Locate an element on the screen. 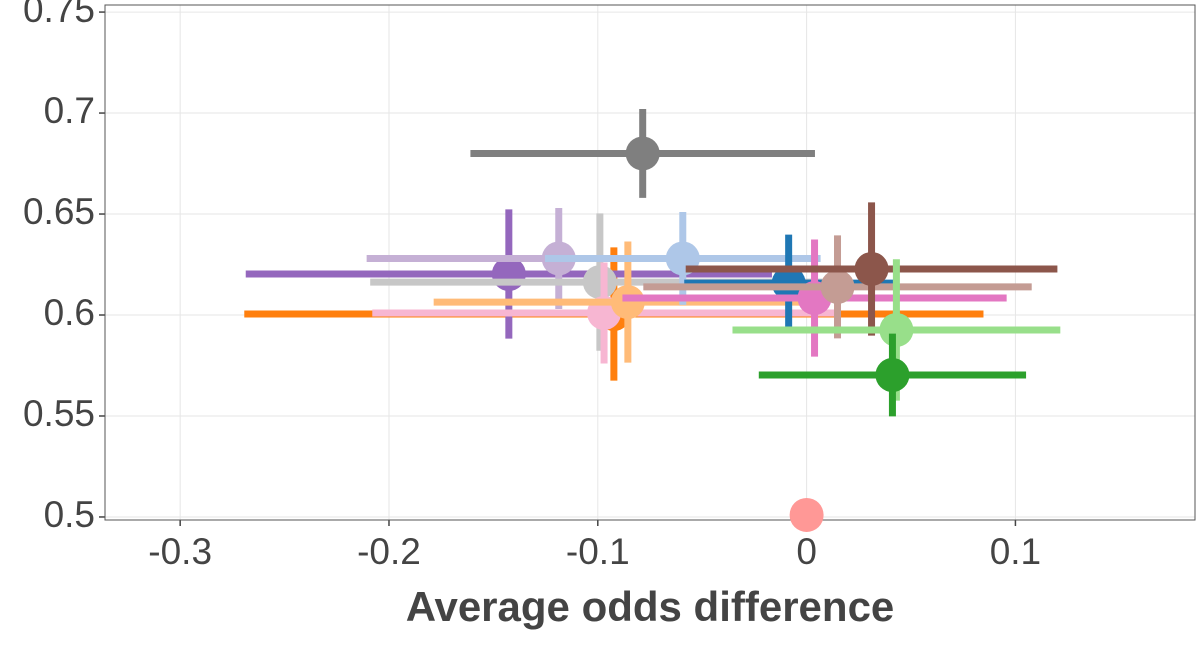  y-tick-label: 0.65 is located at coordinates (59, 211).